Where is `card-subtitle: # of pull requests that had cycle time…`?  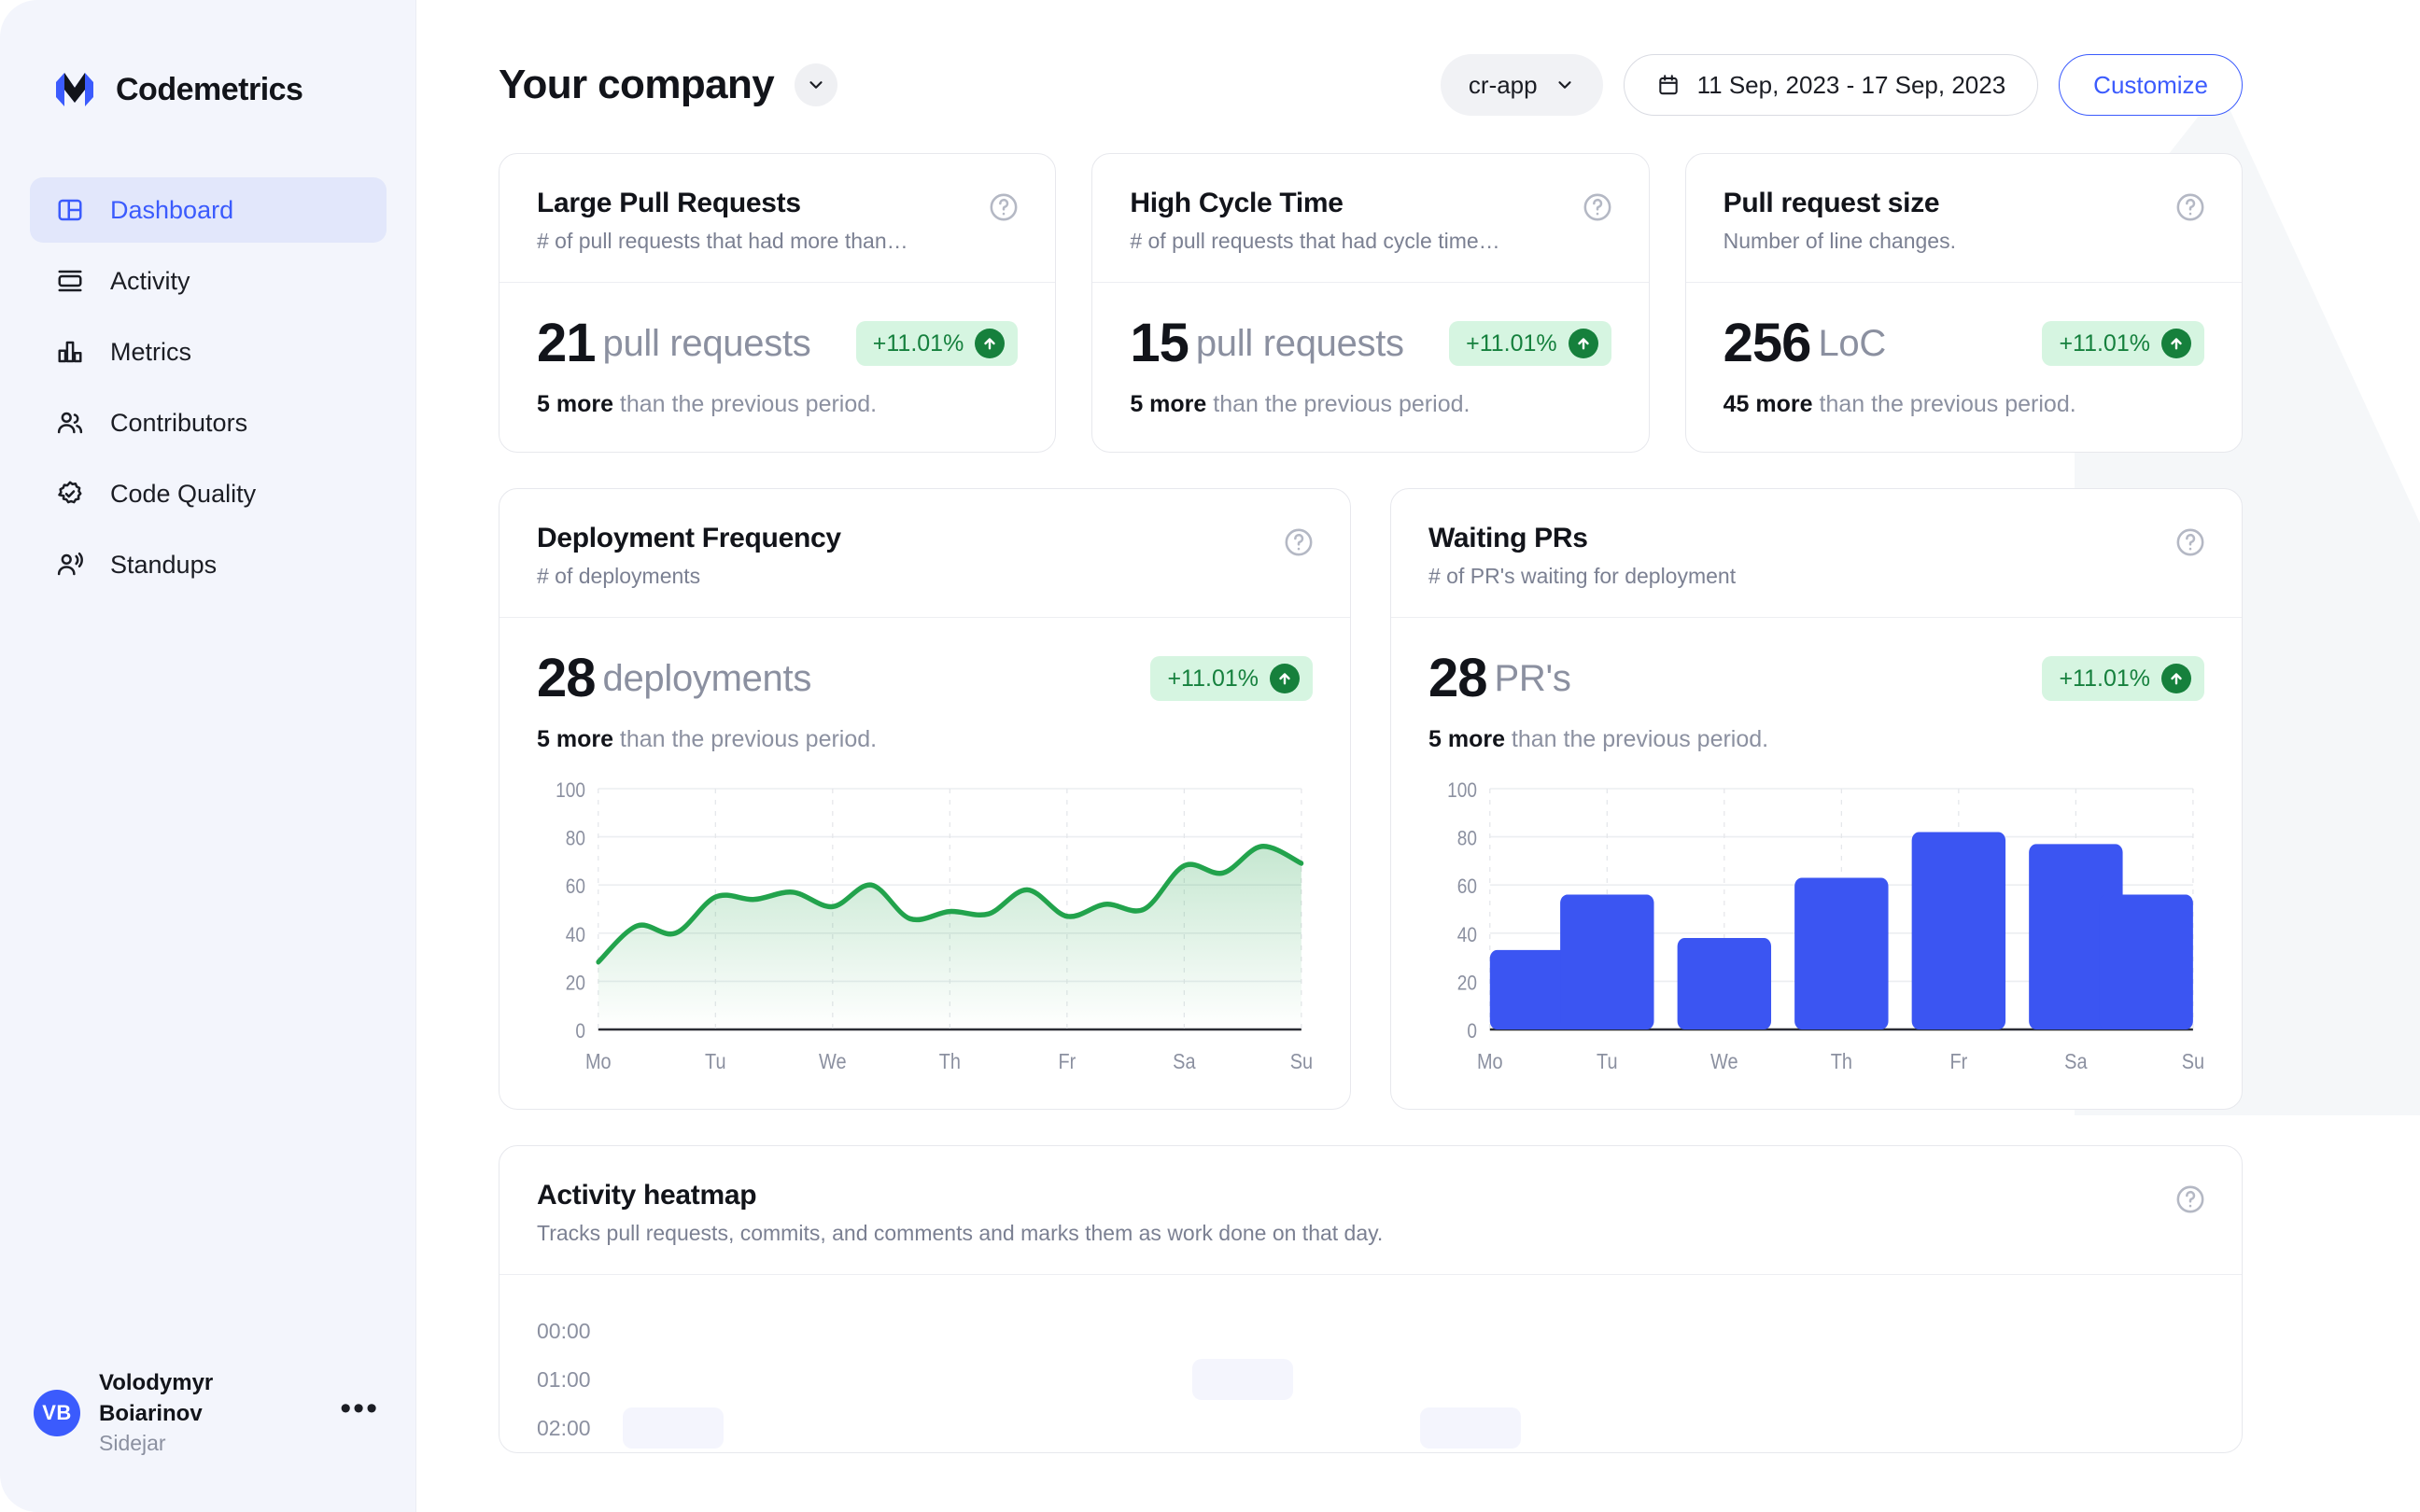
card-subtitle: # of pull requests that had cycle time… is located at coordinates (1315, 241).